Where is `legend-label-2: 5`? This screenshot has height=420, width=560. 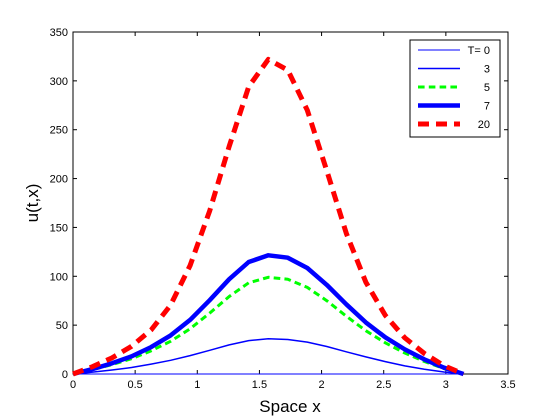
legend-label-2: 5 is located at coordinates (487, 88).